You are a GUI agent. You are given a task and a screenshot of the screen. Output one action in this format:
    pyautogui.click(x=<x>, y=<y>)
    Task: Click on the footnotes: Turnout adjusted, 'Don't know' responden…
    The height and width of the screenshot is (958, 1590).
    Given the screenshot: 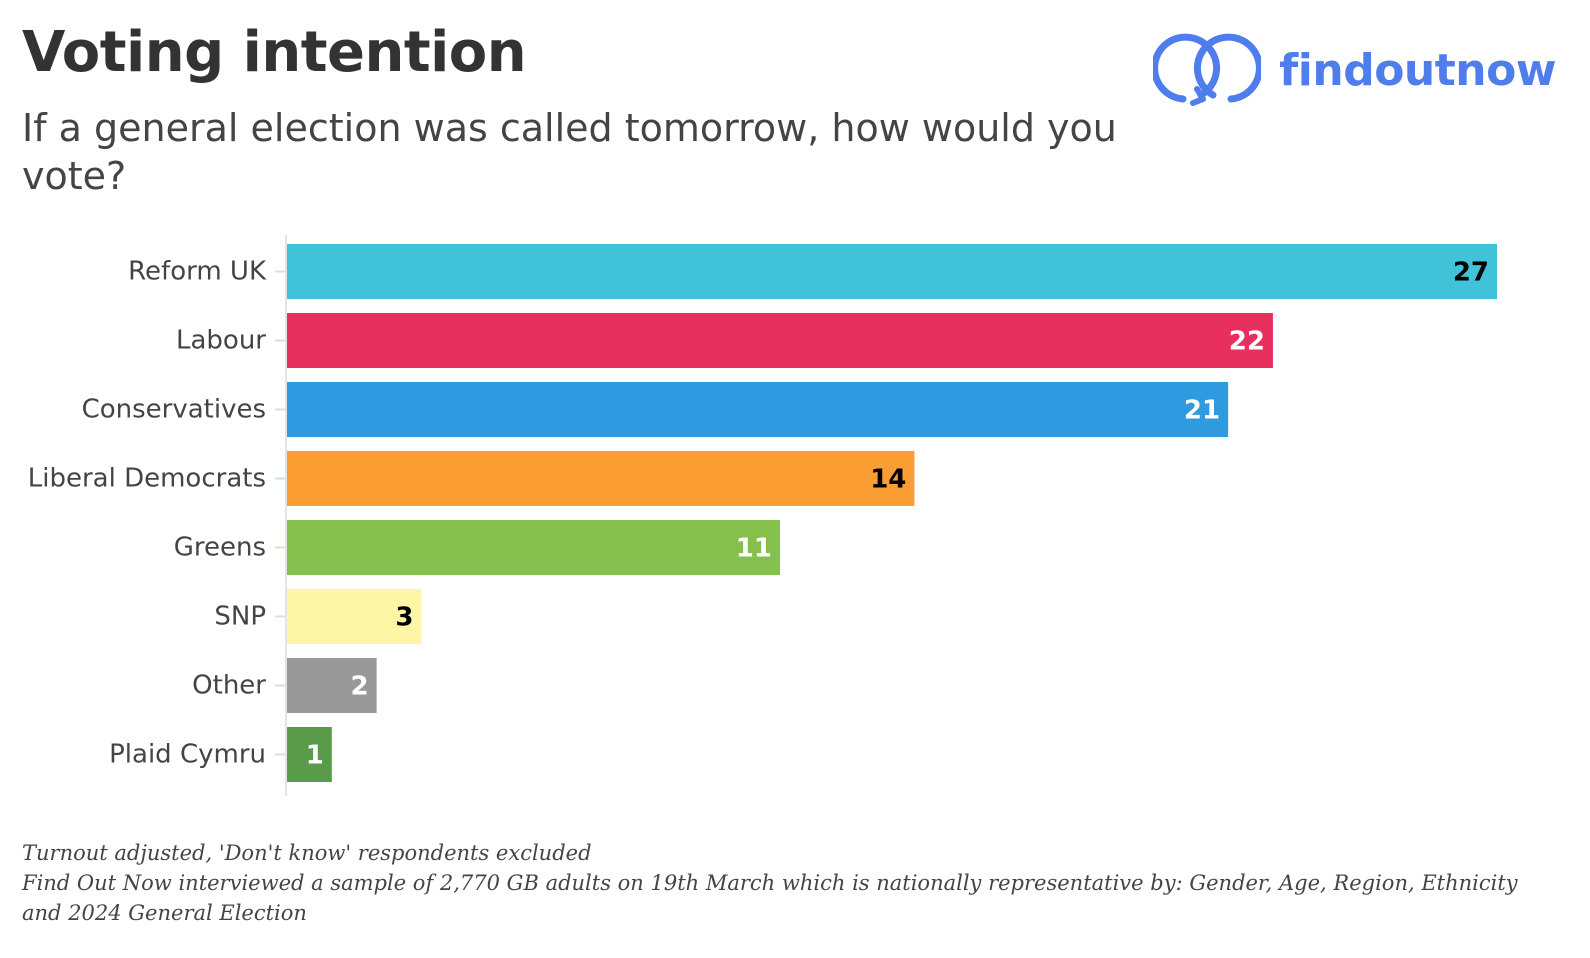 What is the action you would take?
    pyautogui.click(x=792, y=883)
    